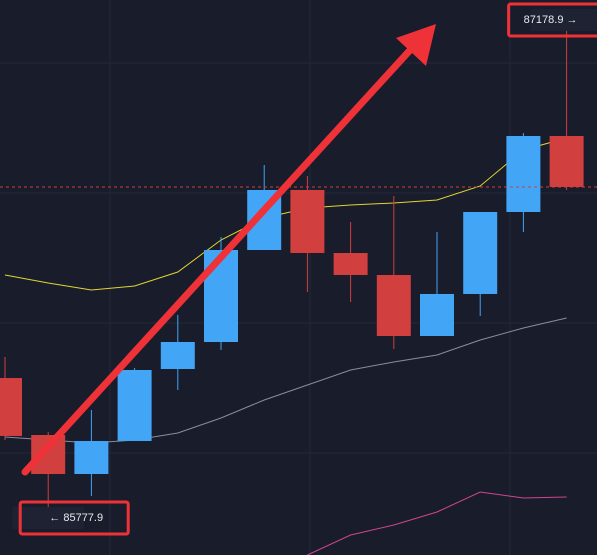  I want to click on annotation-label: 87178.9 →, so click(551, 20).